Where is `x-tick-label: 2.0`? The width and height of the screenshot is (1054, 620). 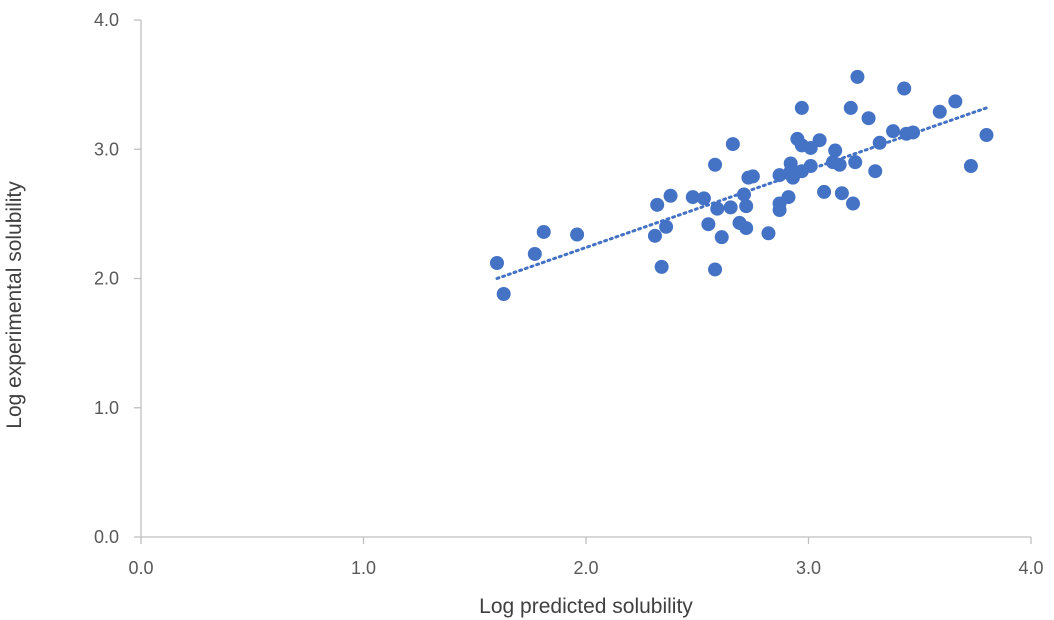
x-tick-label: 2.0 is located at coordinates (585, 568).